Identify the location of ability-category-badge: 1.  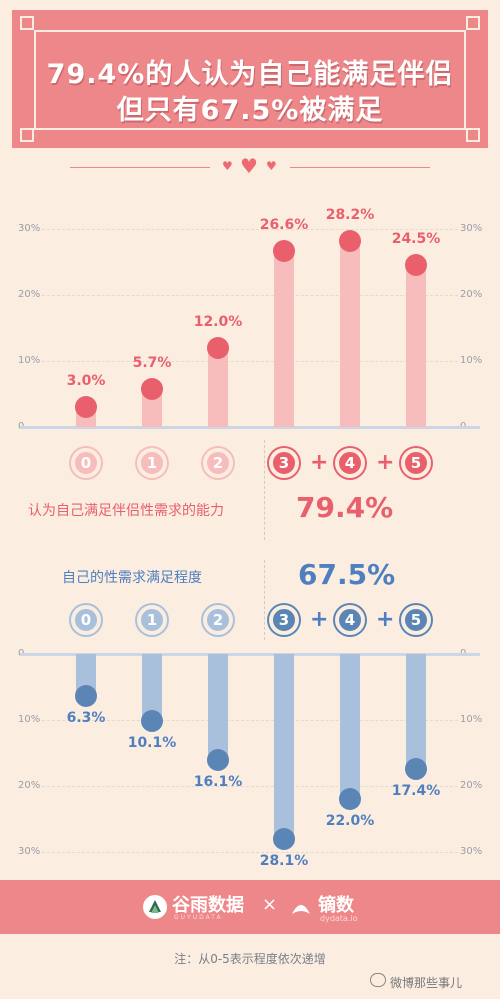
(152, 463).